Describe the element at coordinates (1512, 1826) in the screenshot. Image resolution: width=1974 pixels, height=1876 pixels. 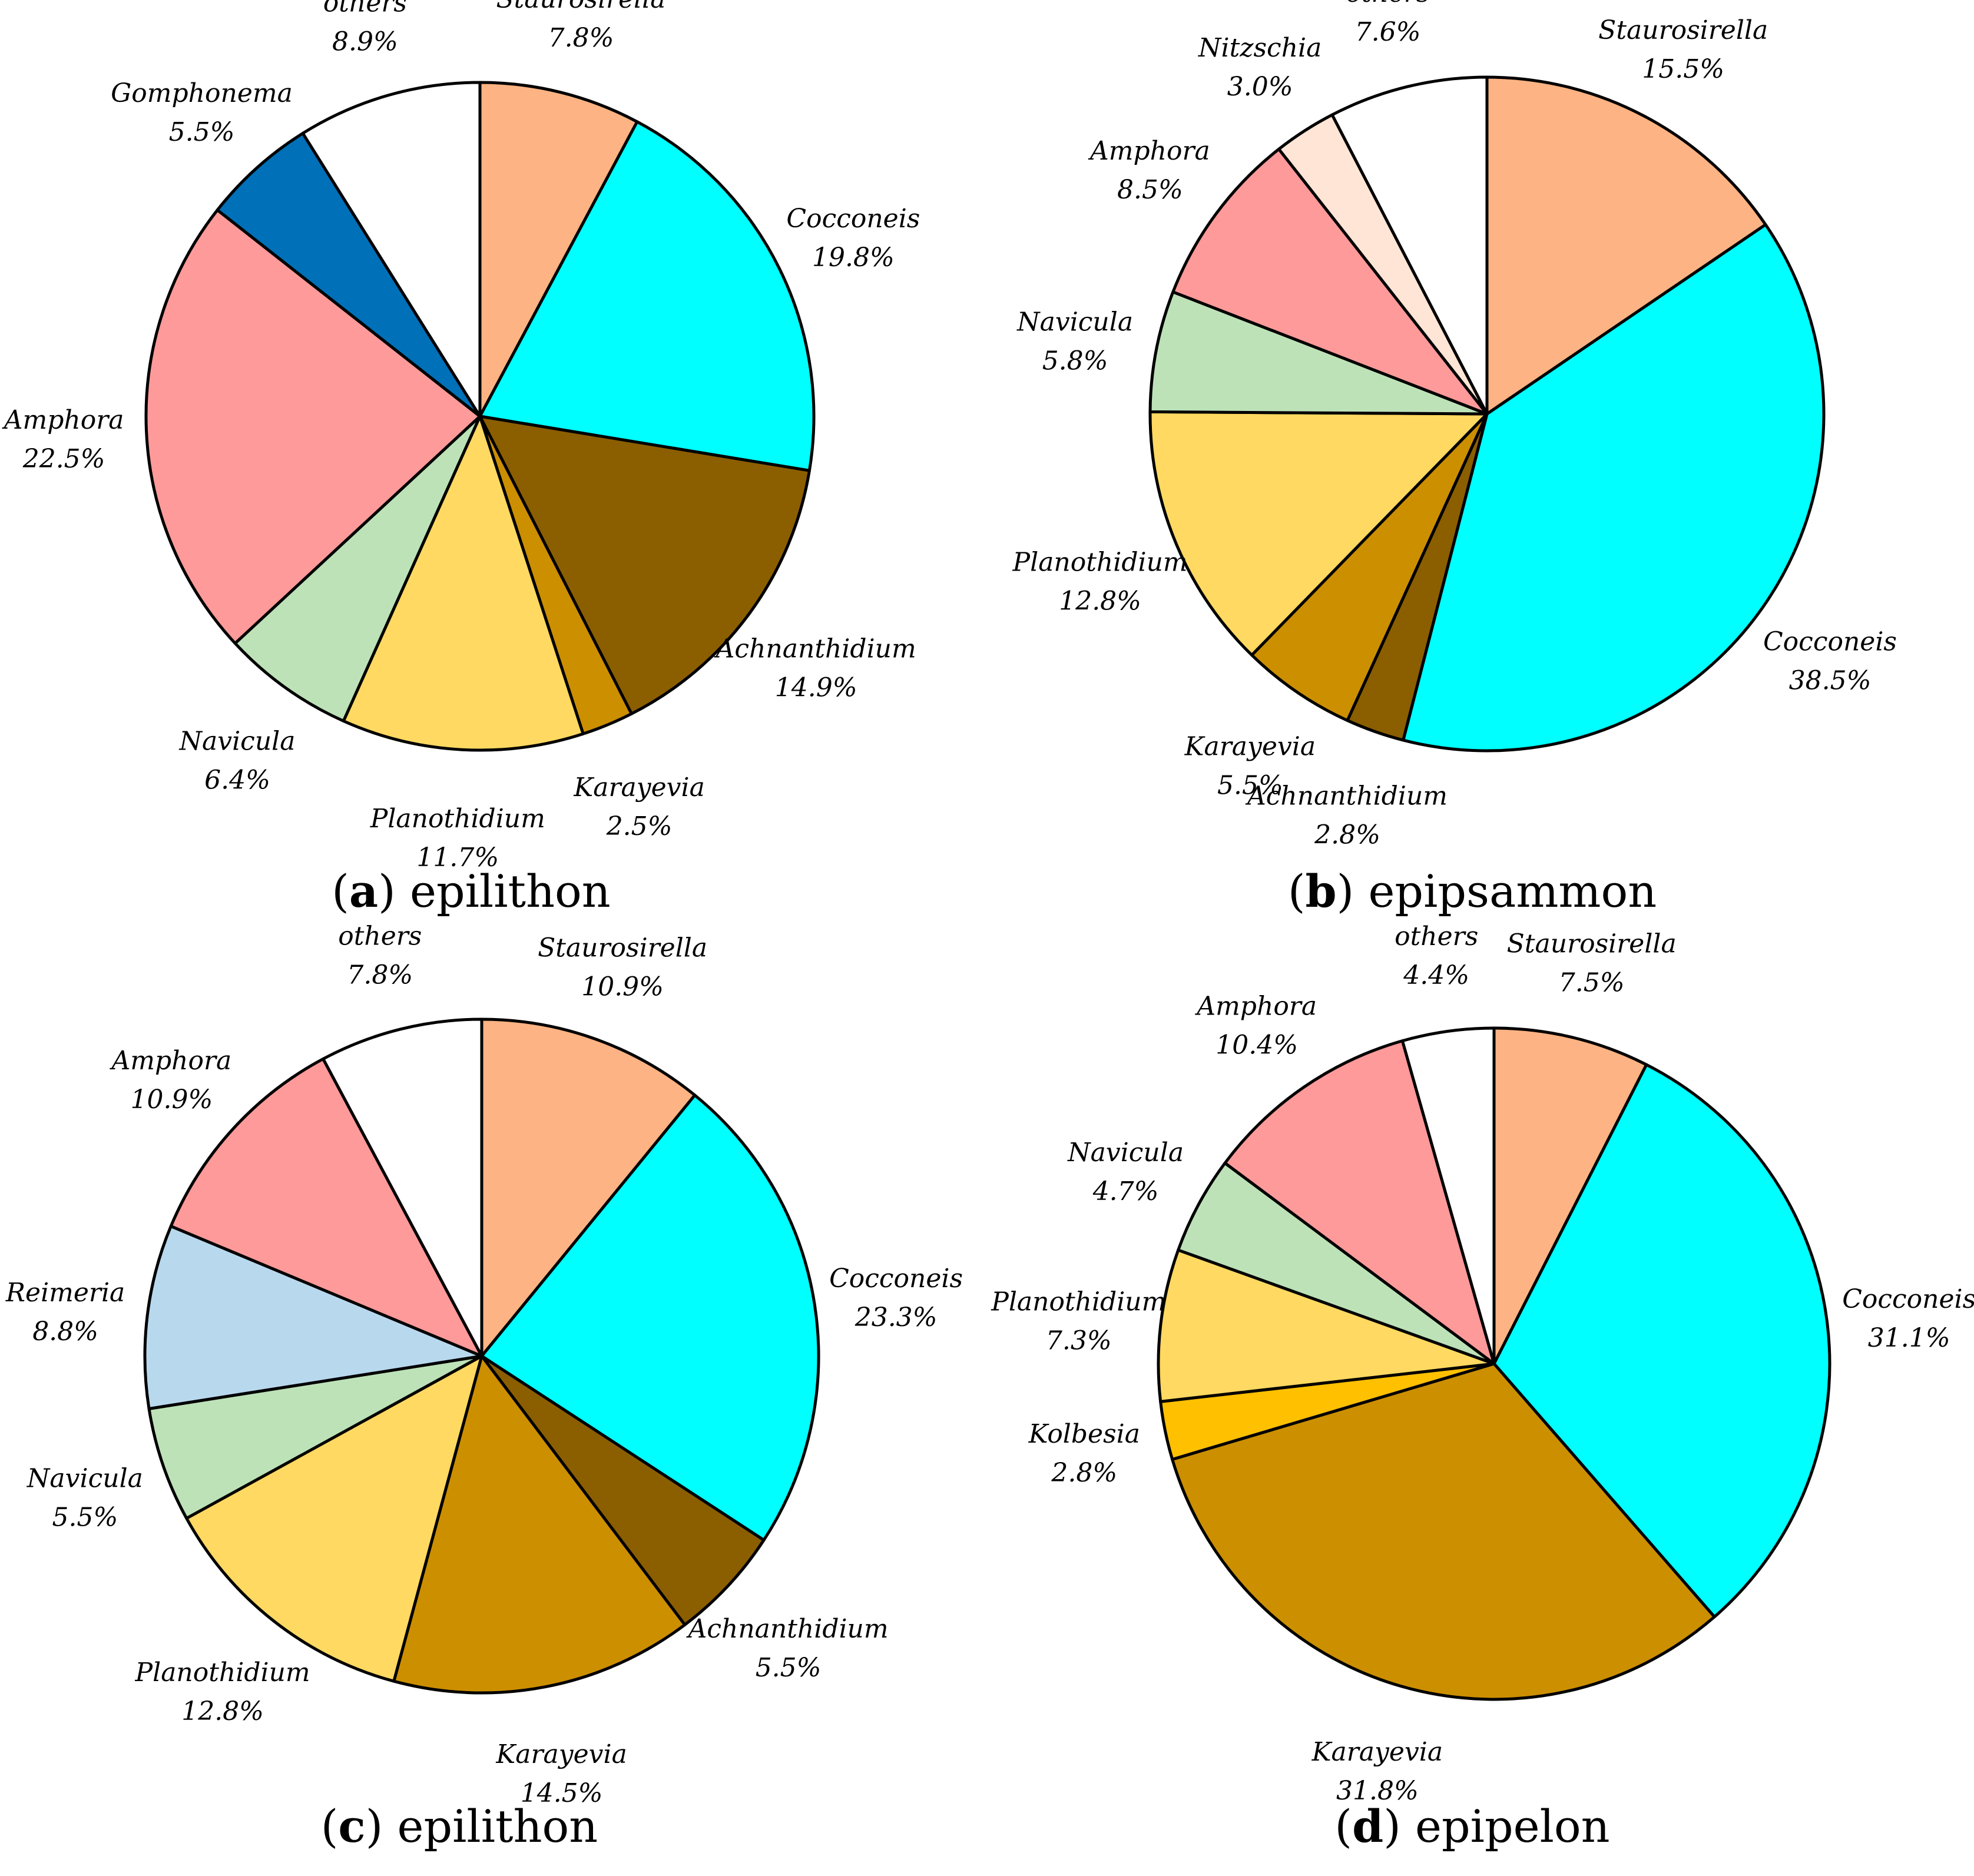
I see `panel-title: epipelon` at that location.